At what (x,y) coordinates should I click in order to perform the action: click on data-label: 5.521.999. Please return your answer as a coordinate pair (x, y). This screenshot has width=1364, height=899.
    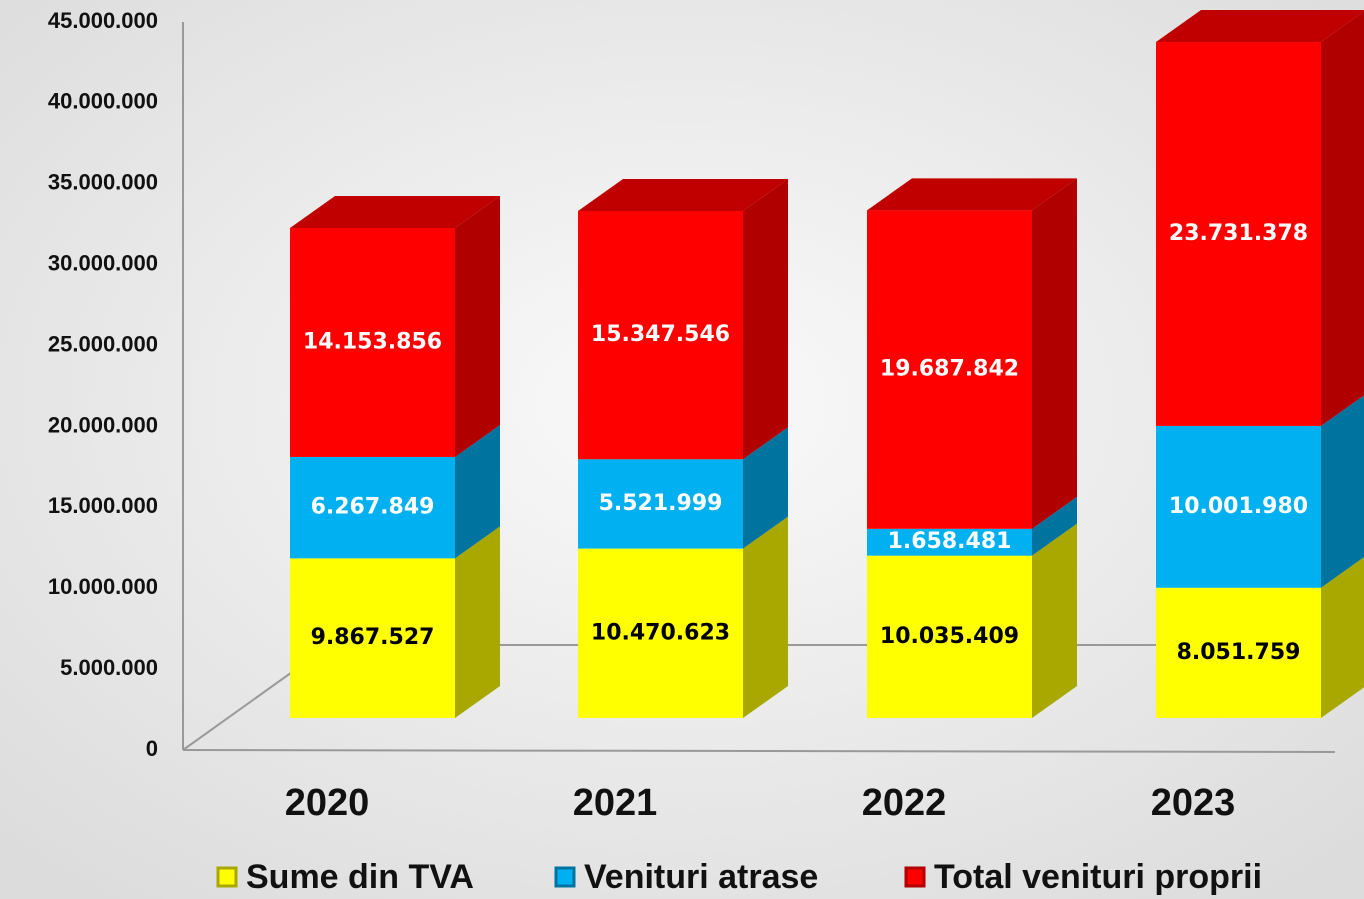
    Looking at the image, I should click on (661, 503).